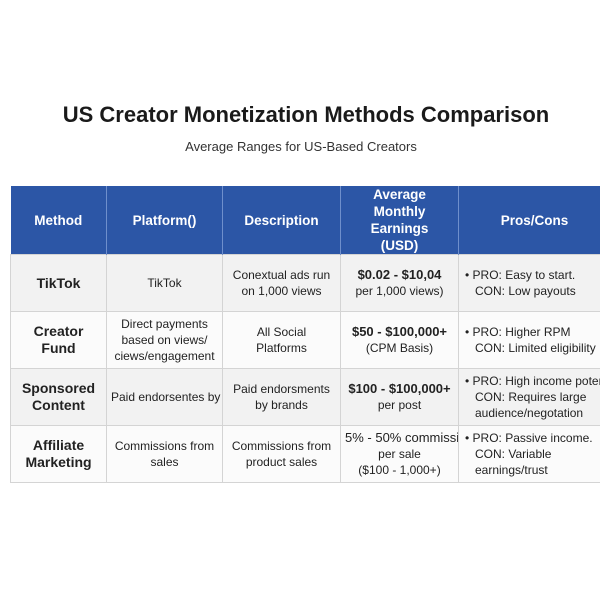 The width and height of the screenshot is (600, 600). I want to click on cell-line: $50 - $100,000+, so click(399, 331).